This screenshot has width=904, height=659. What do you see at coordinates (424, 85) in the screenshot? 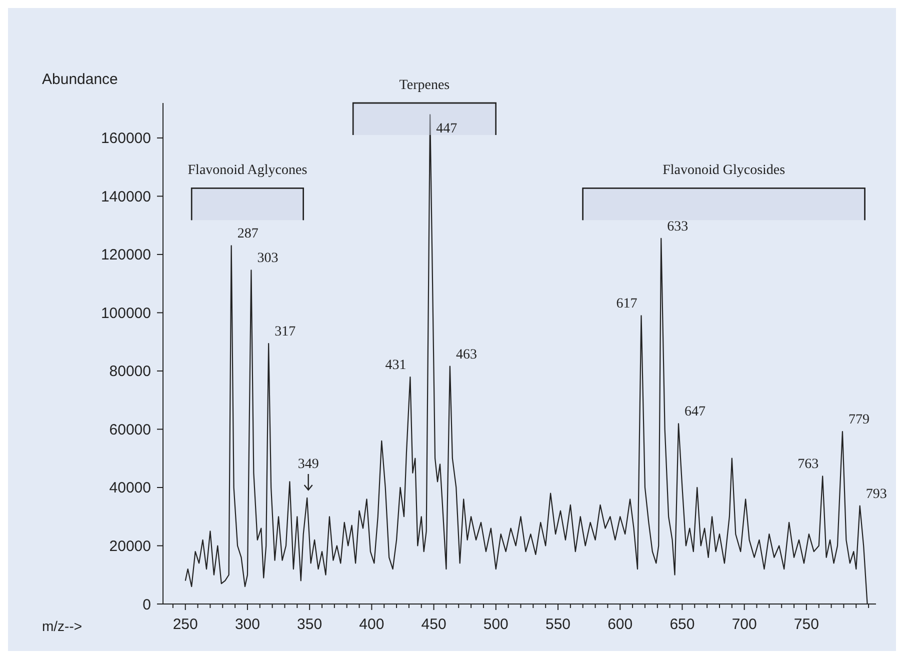
I see `band-label: Terpenes` at bounding box center [424, 85].